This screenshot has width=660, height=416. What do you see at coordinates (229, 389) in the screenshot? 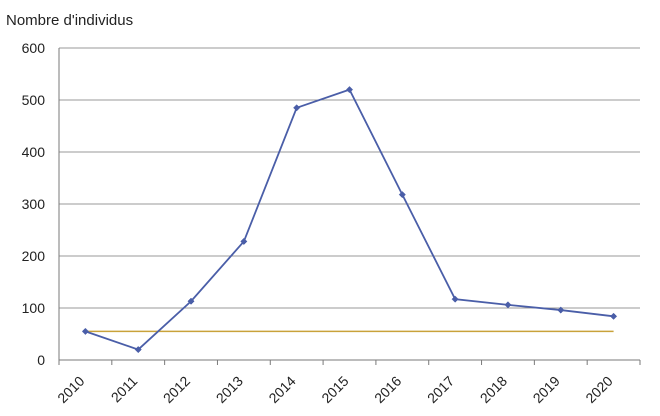
I see `x-tick-label: 2013` at bounding box center [229, 389].